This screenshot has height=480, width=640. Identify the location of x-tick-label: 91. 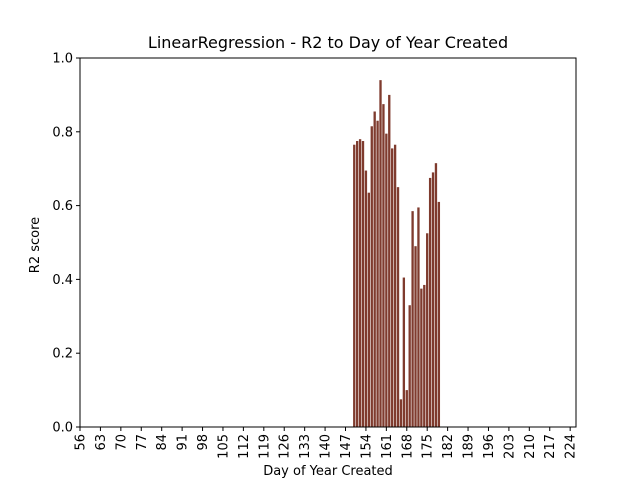
(183, 442).